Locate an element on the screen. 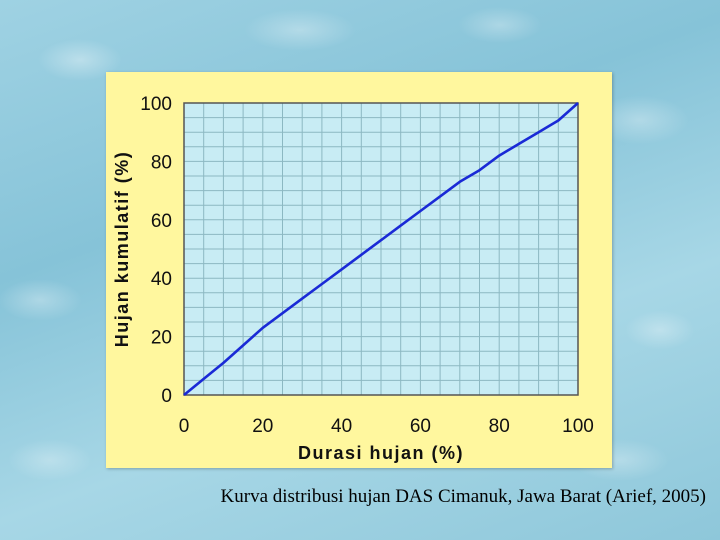 The width and height of the screenshot is (720, 540). y-tick-label: 20 is located at coordinates (161, 338).